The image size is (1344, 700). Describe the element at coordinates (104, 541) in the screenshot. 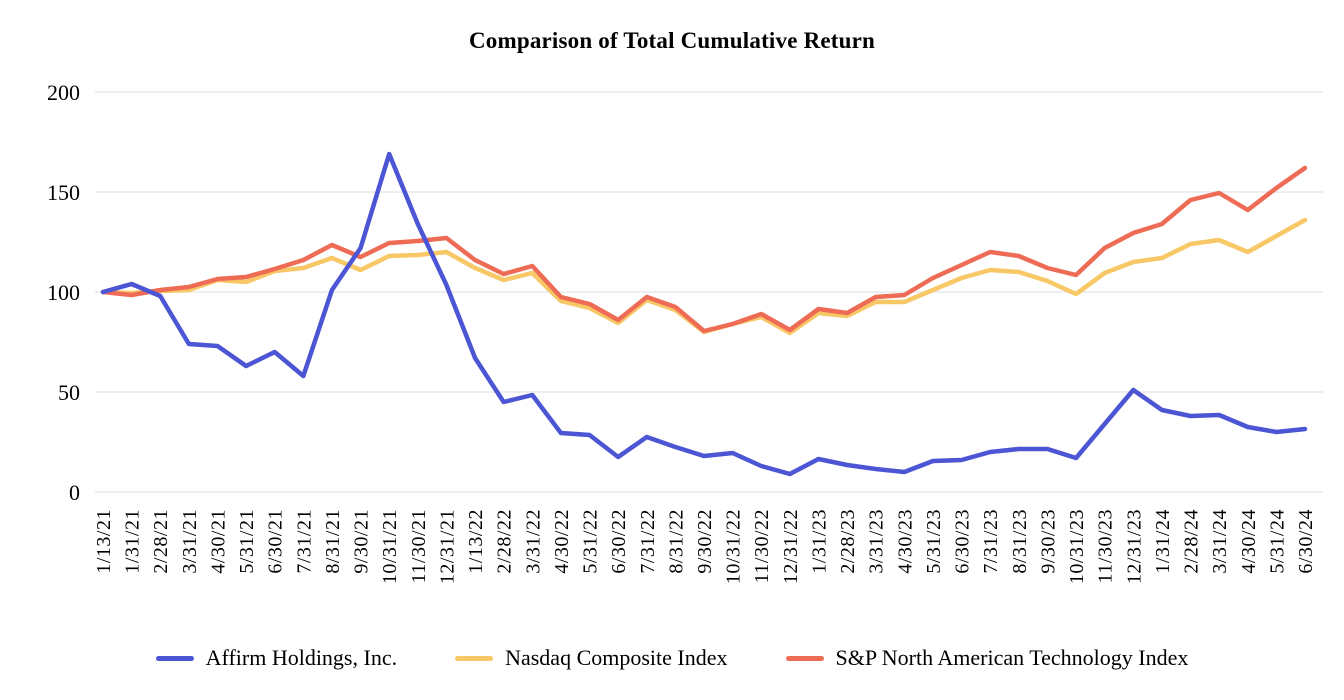

I see `x-axis-tick-label: 1/13/21` at that location.